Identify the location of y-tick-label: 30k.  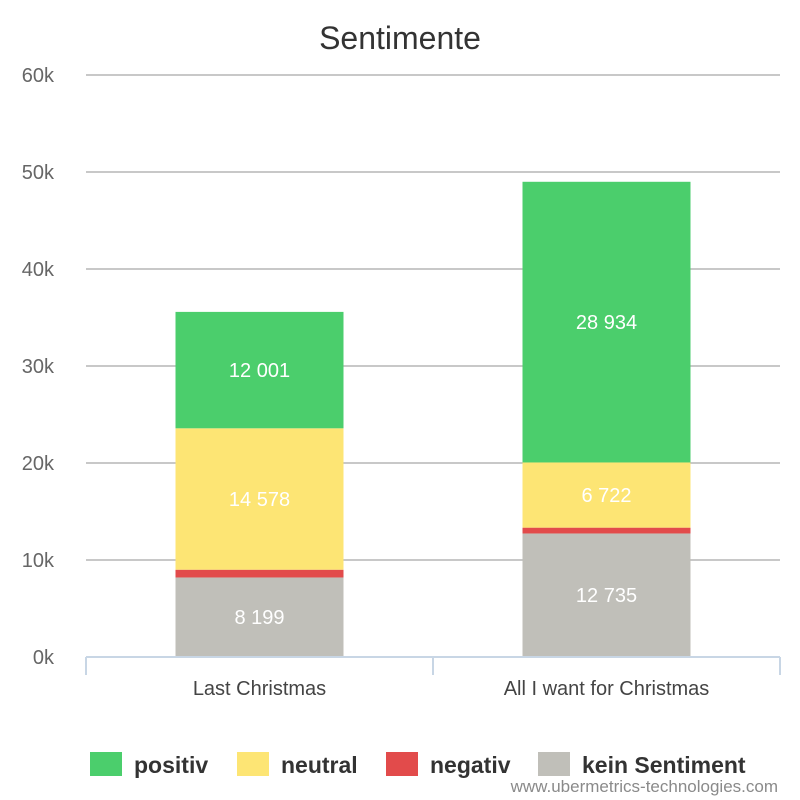
(38, 367).